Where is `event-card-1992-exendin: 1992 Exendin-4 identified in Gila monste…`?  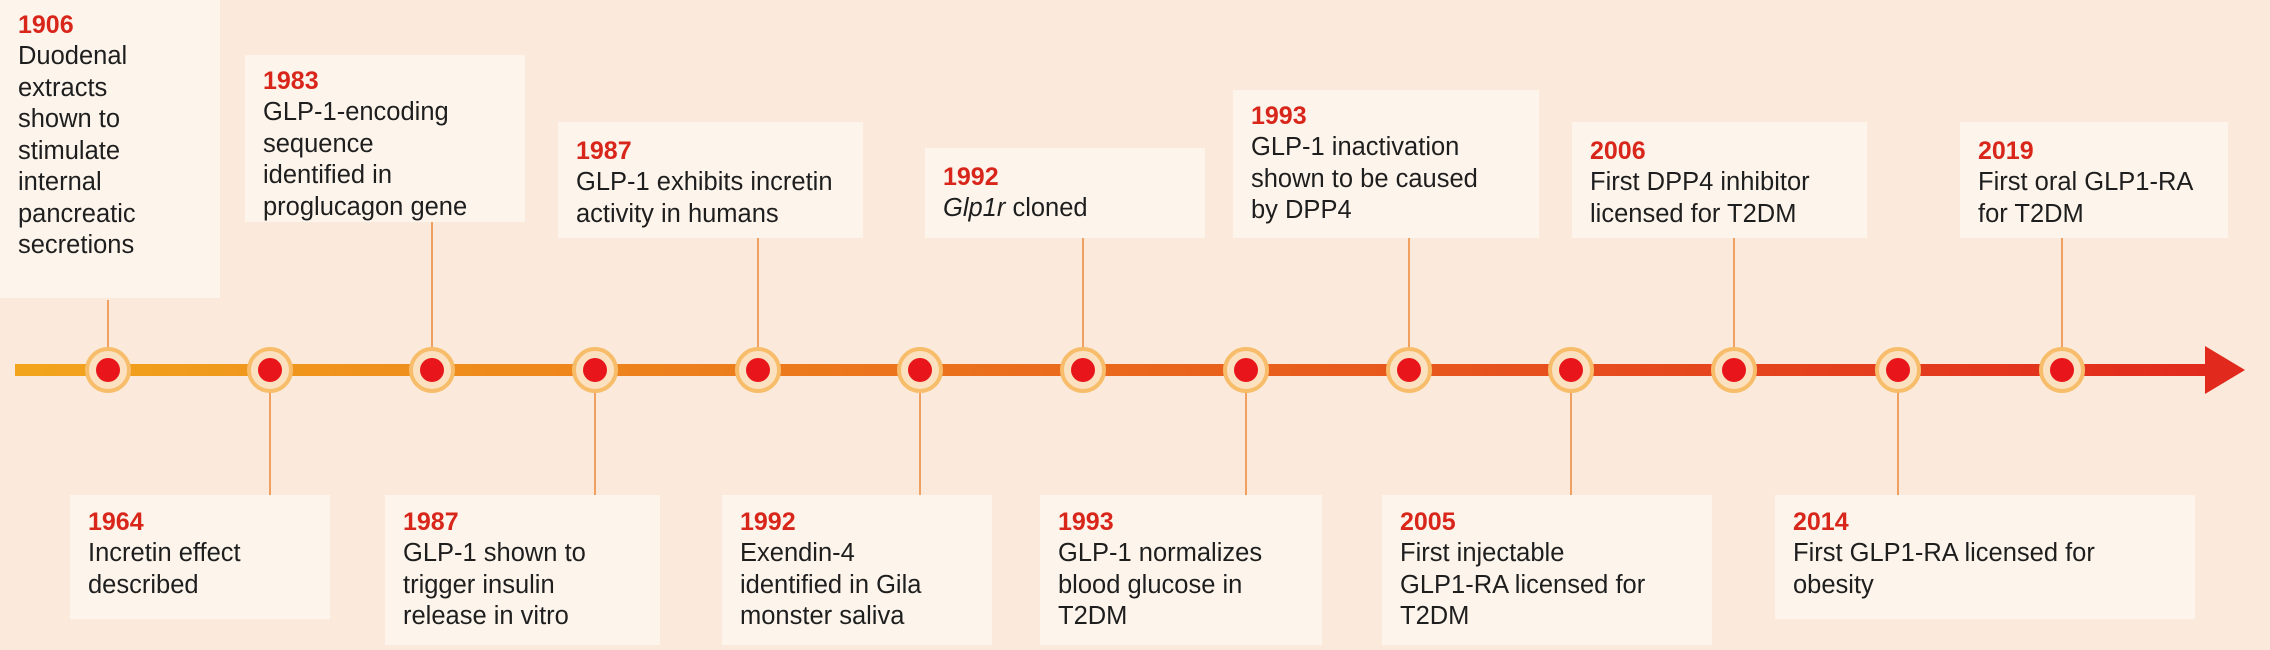 event-card-1992-exendin: 1992 Exendin-4 identified in Gila monste… is located at coordinates (857, 570).